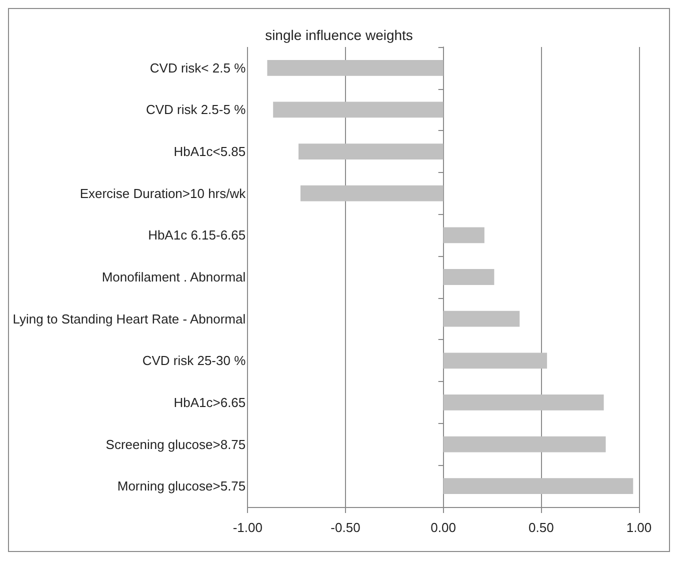 This screenshot has height=562, width=680. What do you see at coordinates (196, 110) in the screenshot?
I see `y-tick-label: CVD risk 2.5-5 %` at bounding box center [196, 110].